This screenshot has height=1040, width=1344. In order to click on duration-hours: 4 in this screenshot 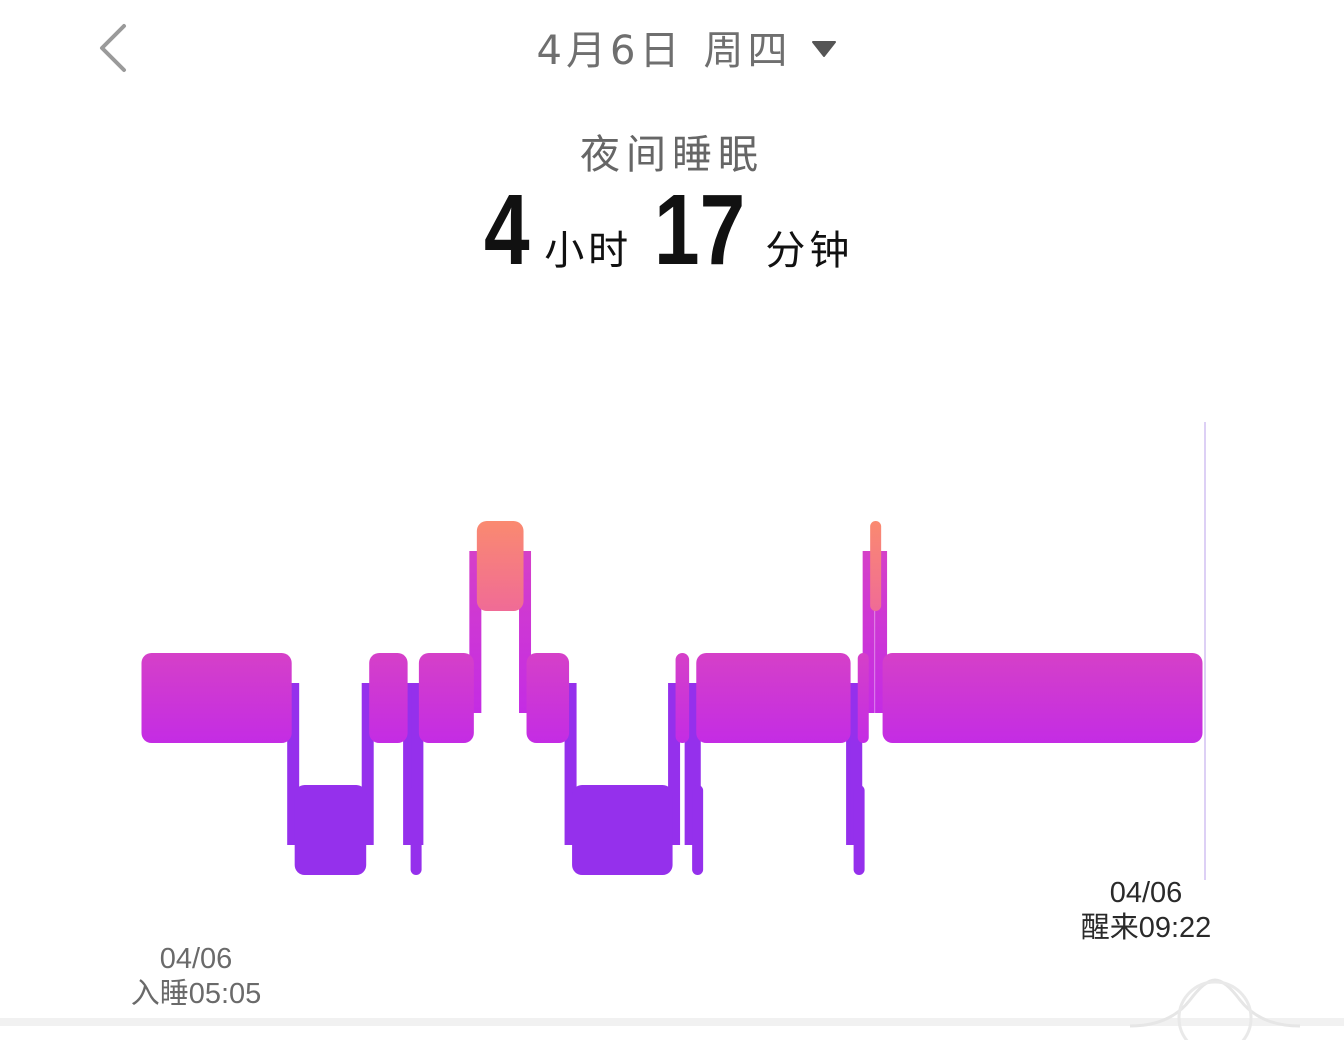, I will do `click(506, 230)`.